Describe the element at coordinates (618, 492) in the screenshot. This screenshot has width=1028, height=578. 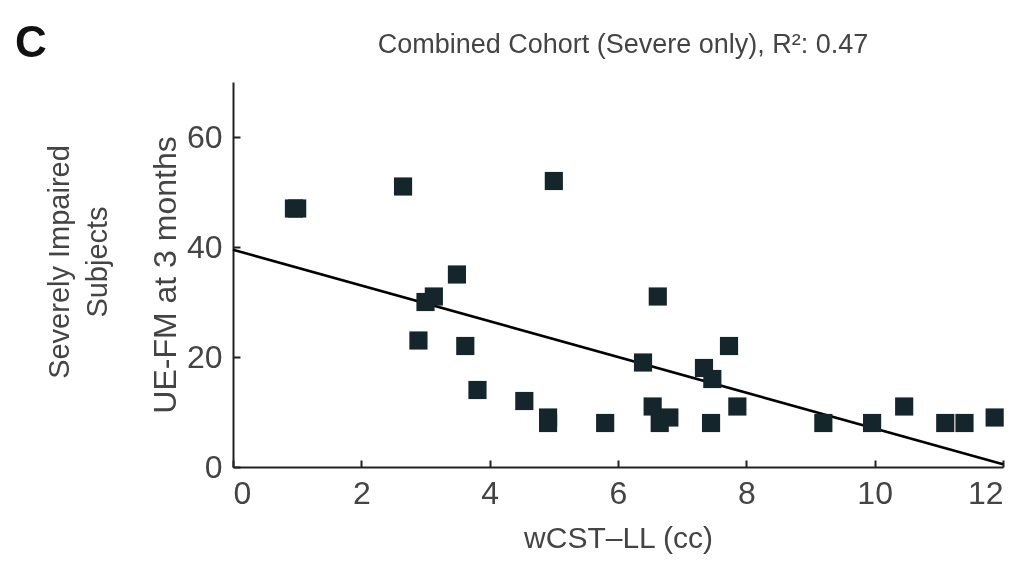
I see `x-tick-label: 6` at that location.